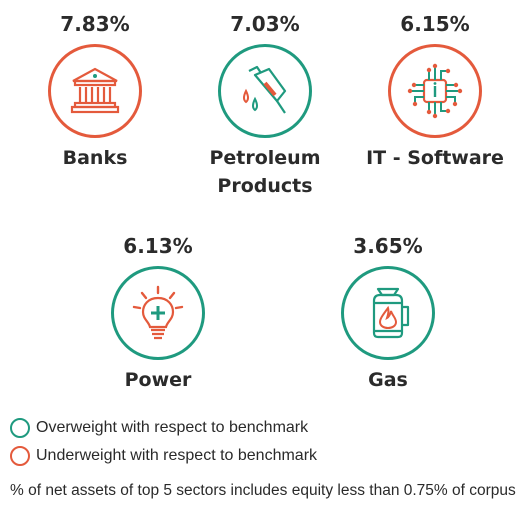 Image resolution: width=530 pixels, height=509 pixels. What do you see at coordinates (265, 172) in the screenshot?
I see `sector-name: Petroleum Products` at bounding box center [265, 172].